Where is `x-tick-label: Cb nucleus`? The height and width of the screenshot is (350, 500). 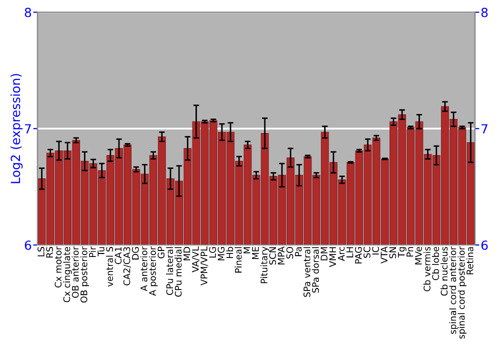
x-tick-label: Cb nucleus is located at coordinates (444, 271).